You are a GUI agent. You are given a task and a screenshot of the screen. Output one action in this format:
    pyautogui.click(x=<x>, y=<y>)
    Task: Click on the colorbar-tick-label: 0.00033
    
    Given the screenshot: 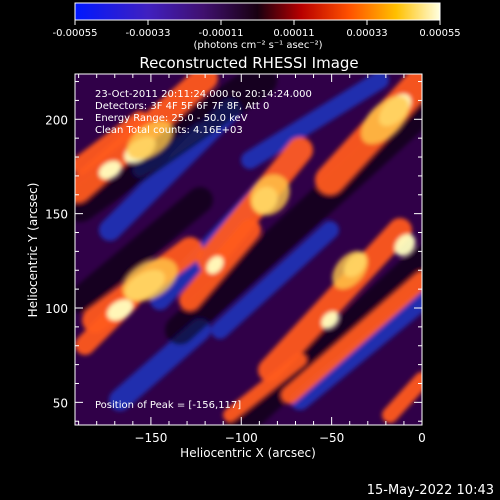 What is the action you would take?
    pyautogui.click(x=366, y=33)
    